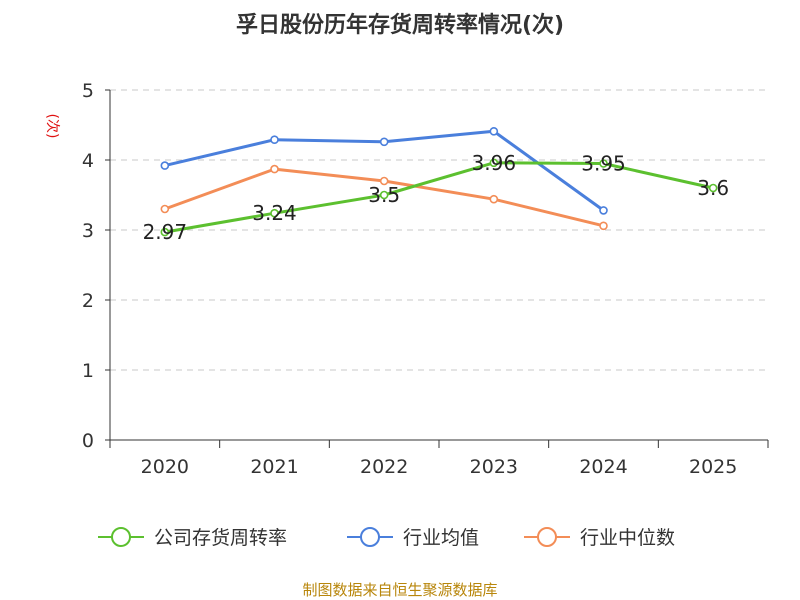 The height and width of the screenshot is (600, 800). What do you see at coordinates (88, 231) in the screenshot?
I see `y-tick-label: 3` at bounding box center [88, 231].